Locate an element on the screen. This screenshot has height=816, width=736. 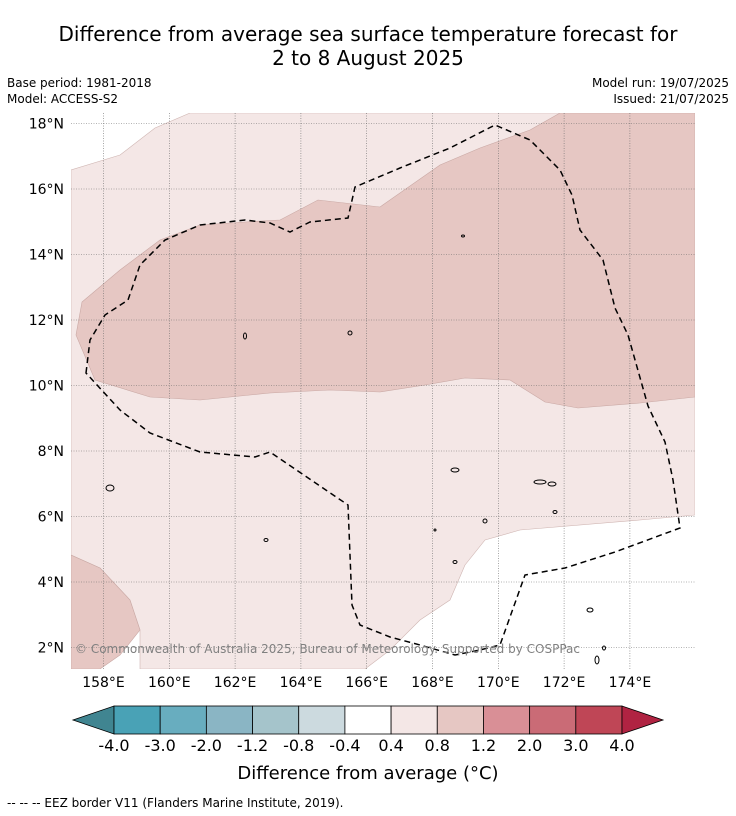
lon-tick-label: 170°E is located at coordinates (498, 683).